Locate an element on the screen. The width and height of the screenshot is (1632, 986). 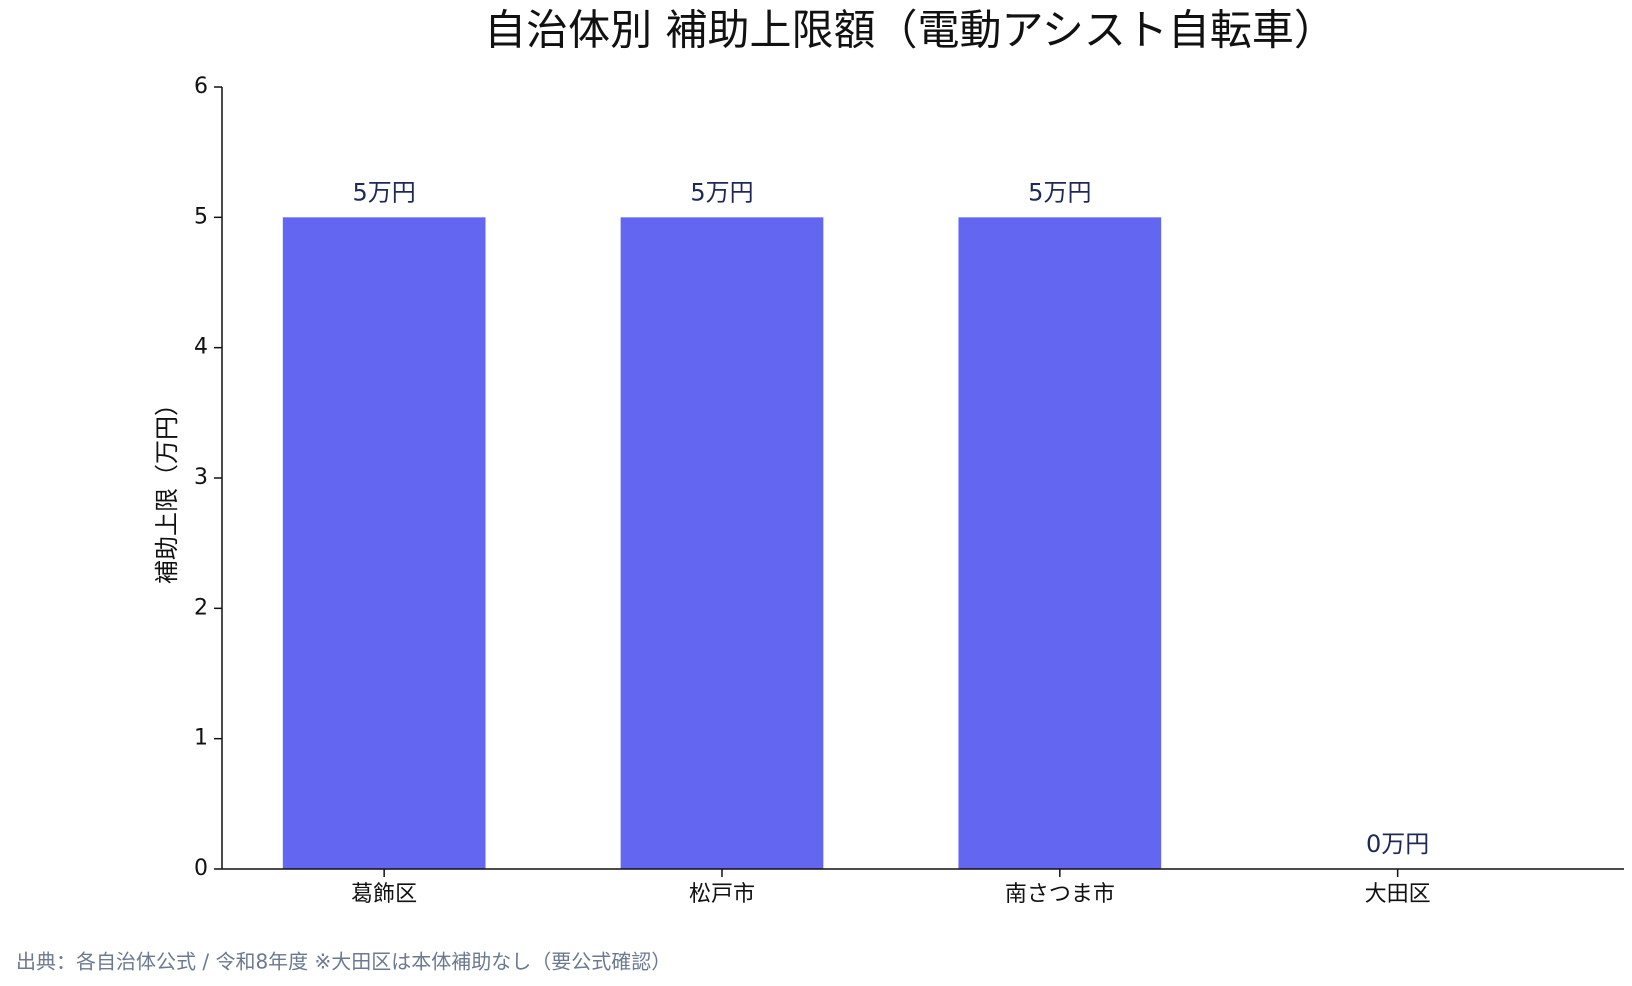
chart-title: 自治体別 補助上限額（電動アシスト自転車） is located at coordinates (910, 30).